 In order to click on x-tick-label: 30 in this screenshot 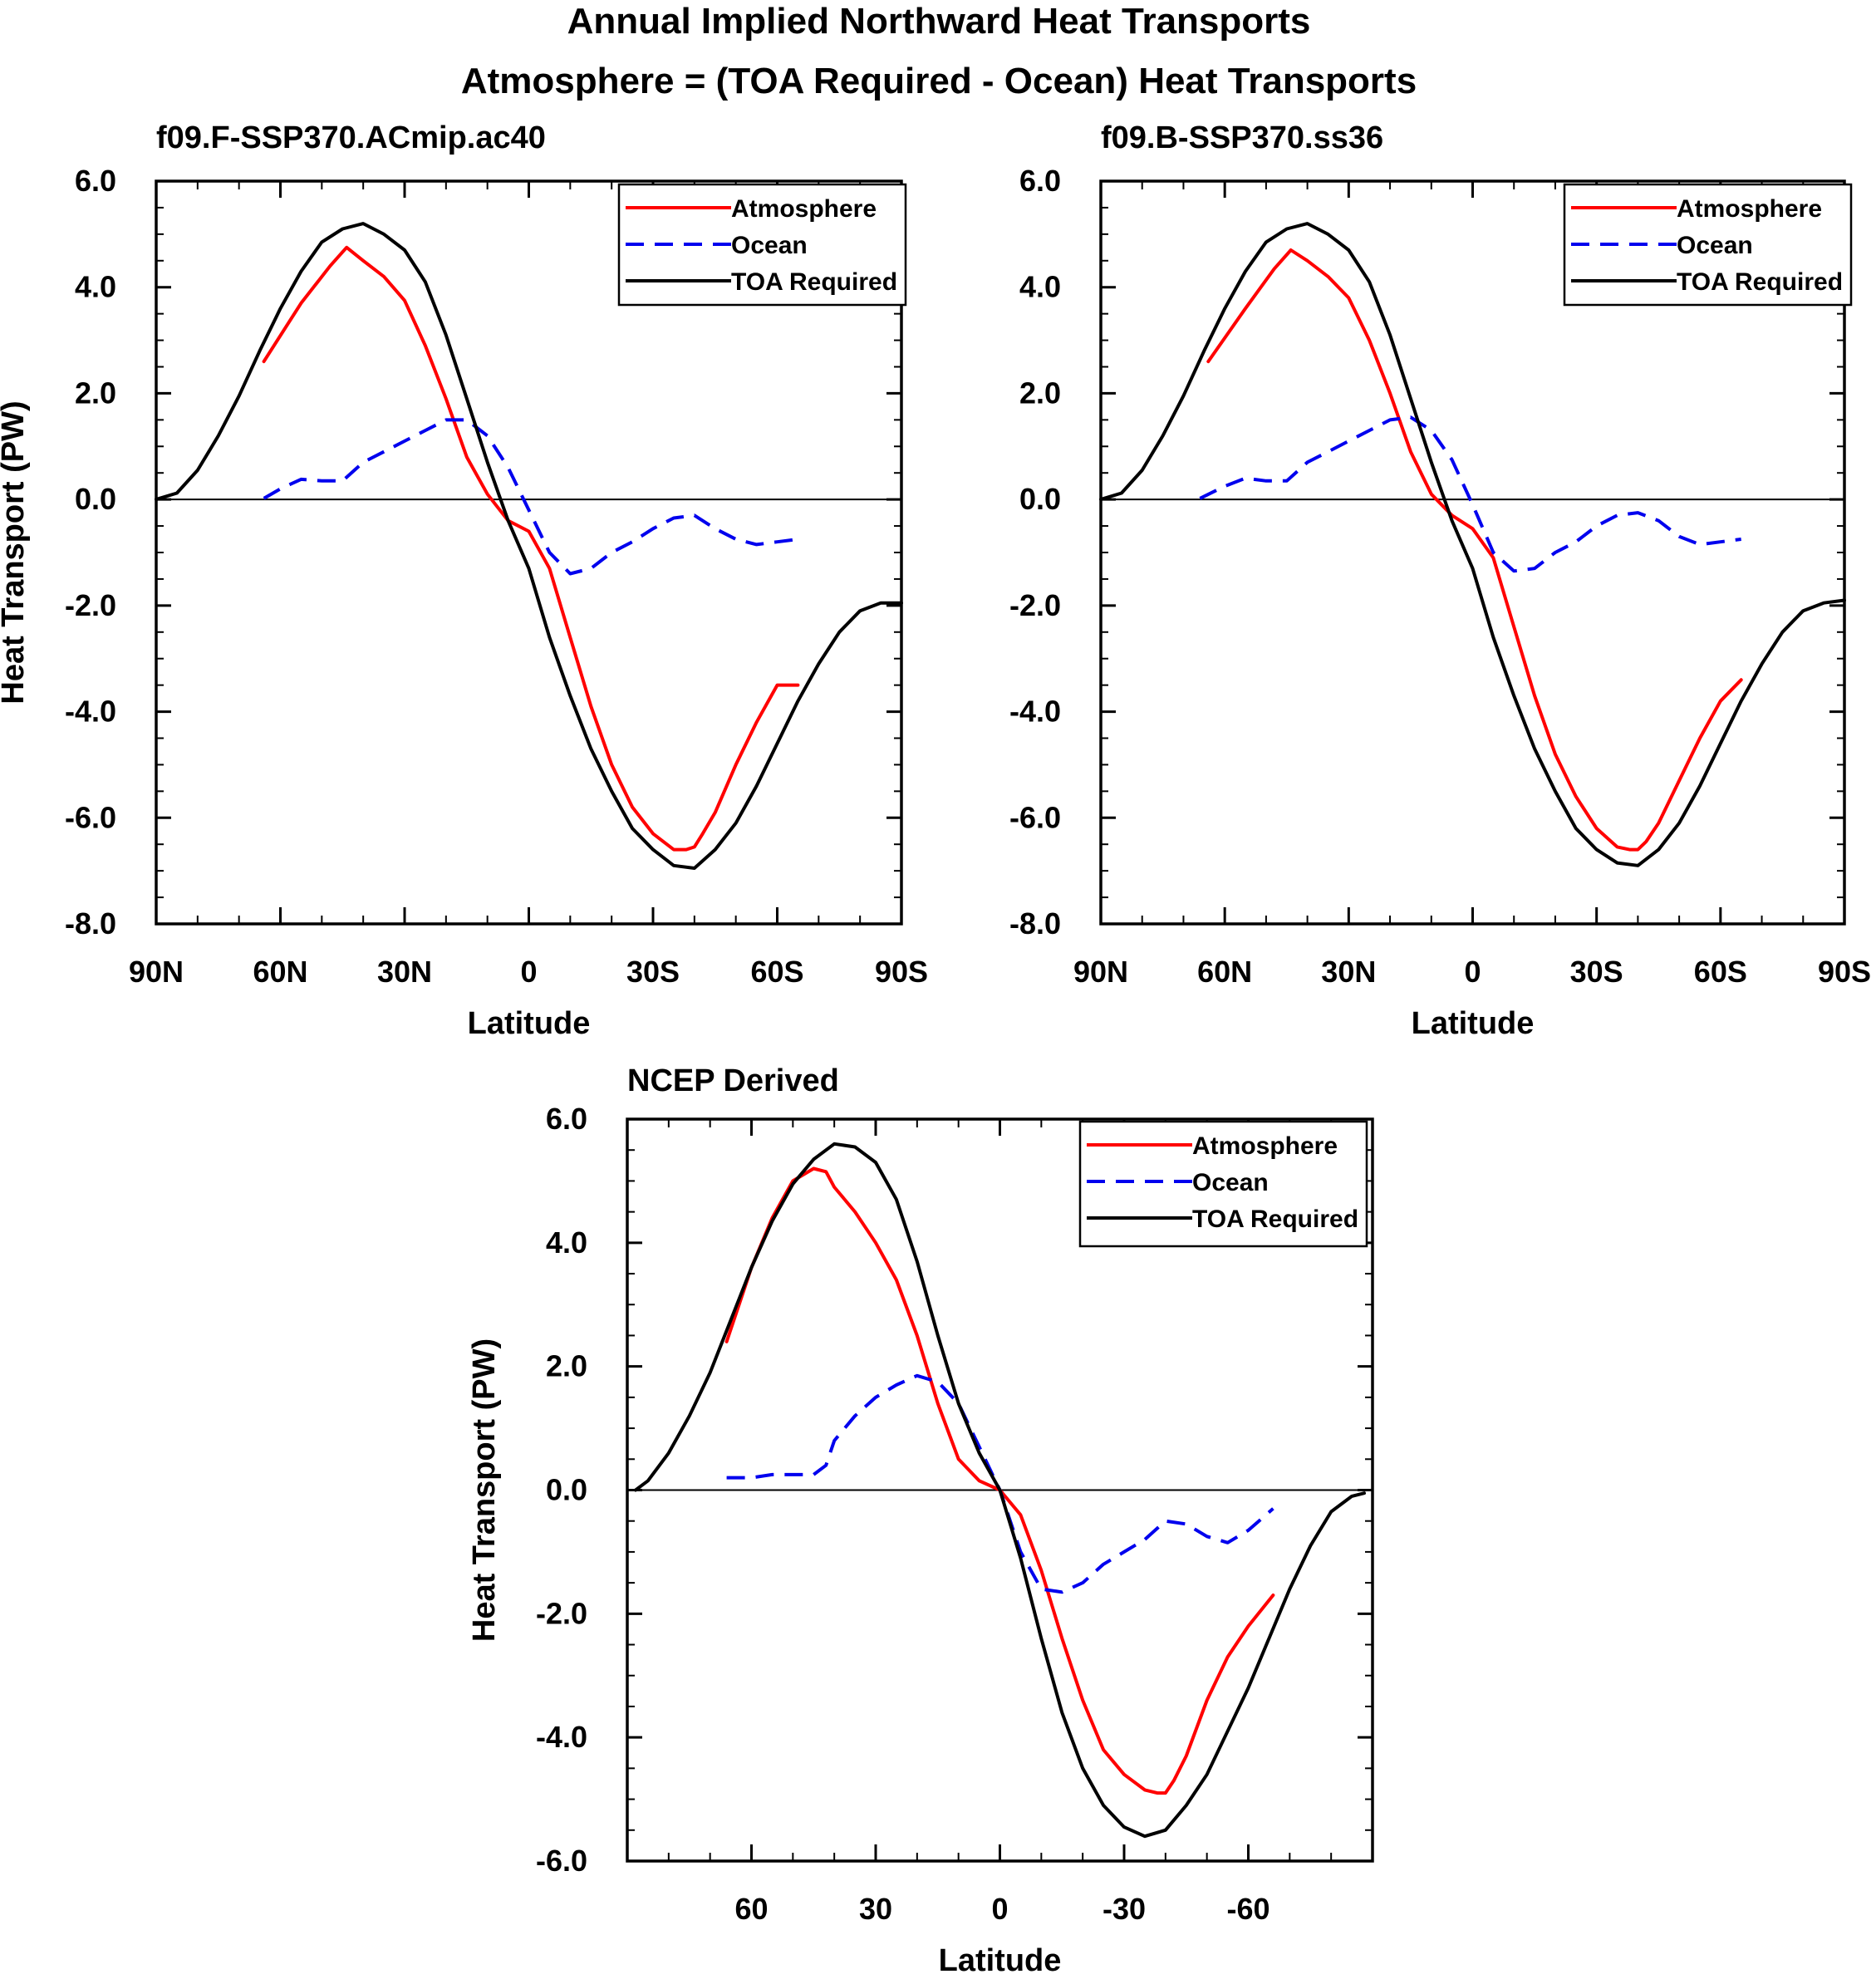, I will do `click(875, 1909)`.